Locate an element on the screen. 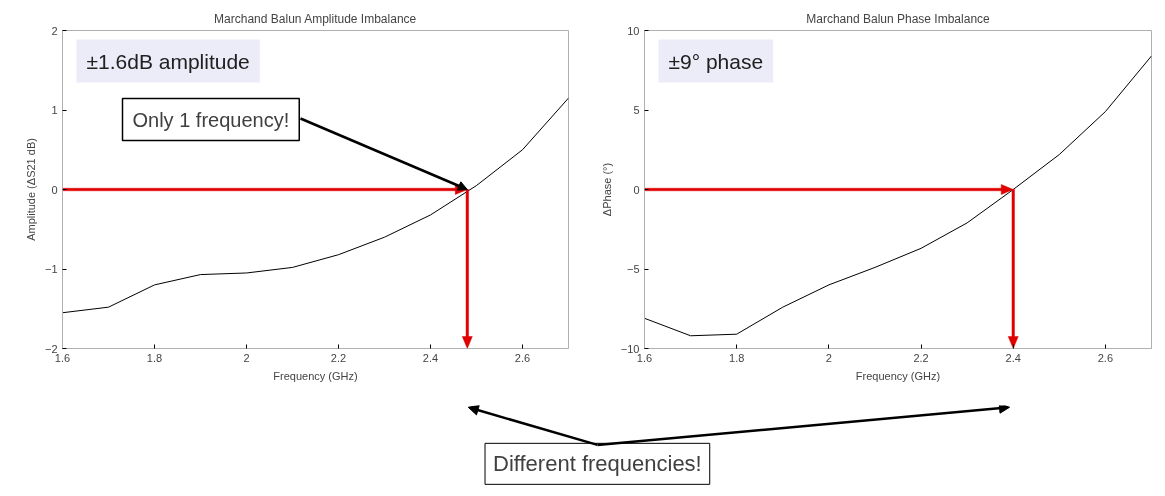 Image resolution: width=1165 pixels, height=496 pixels. annotation: ±9° phase is located at coordinates (716, 61).